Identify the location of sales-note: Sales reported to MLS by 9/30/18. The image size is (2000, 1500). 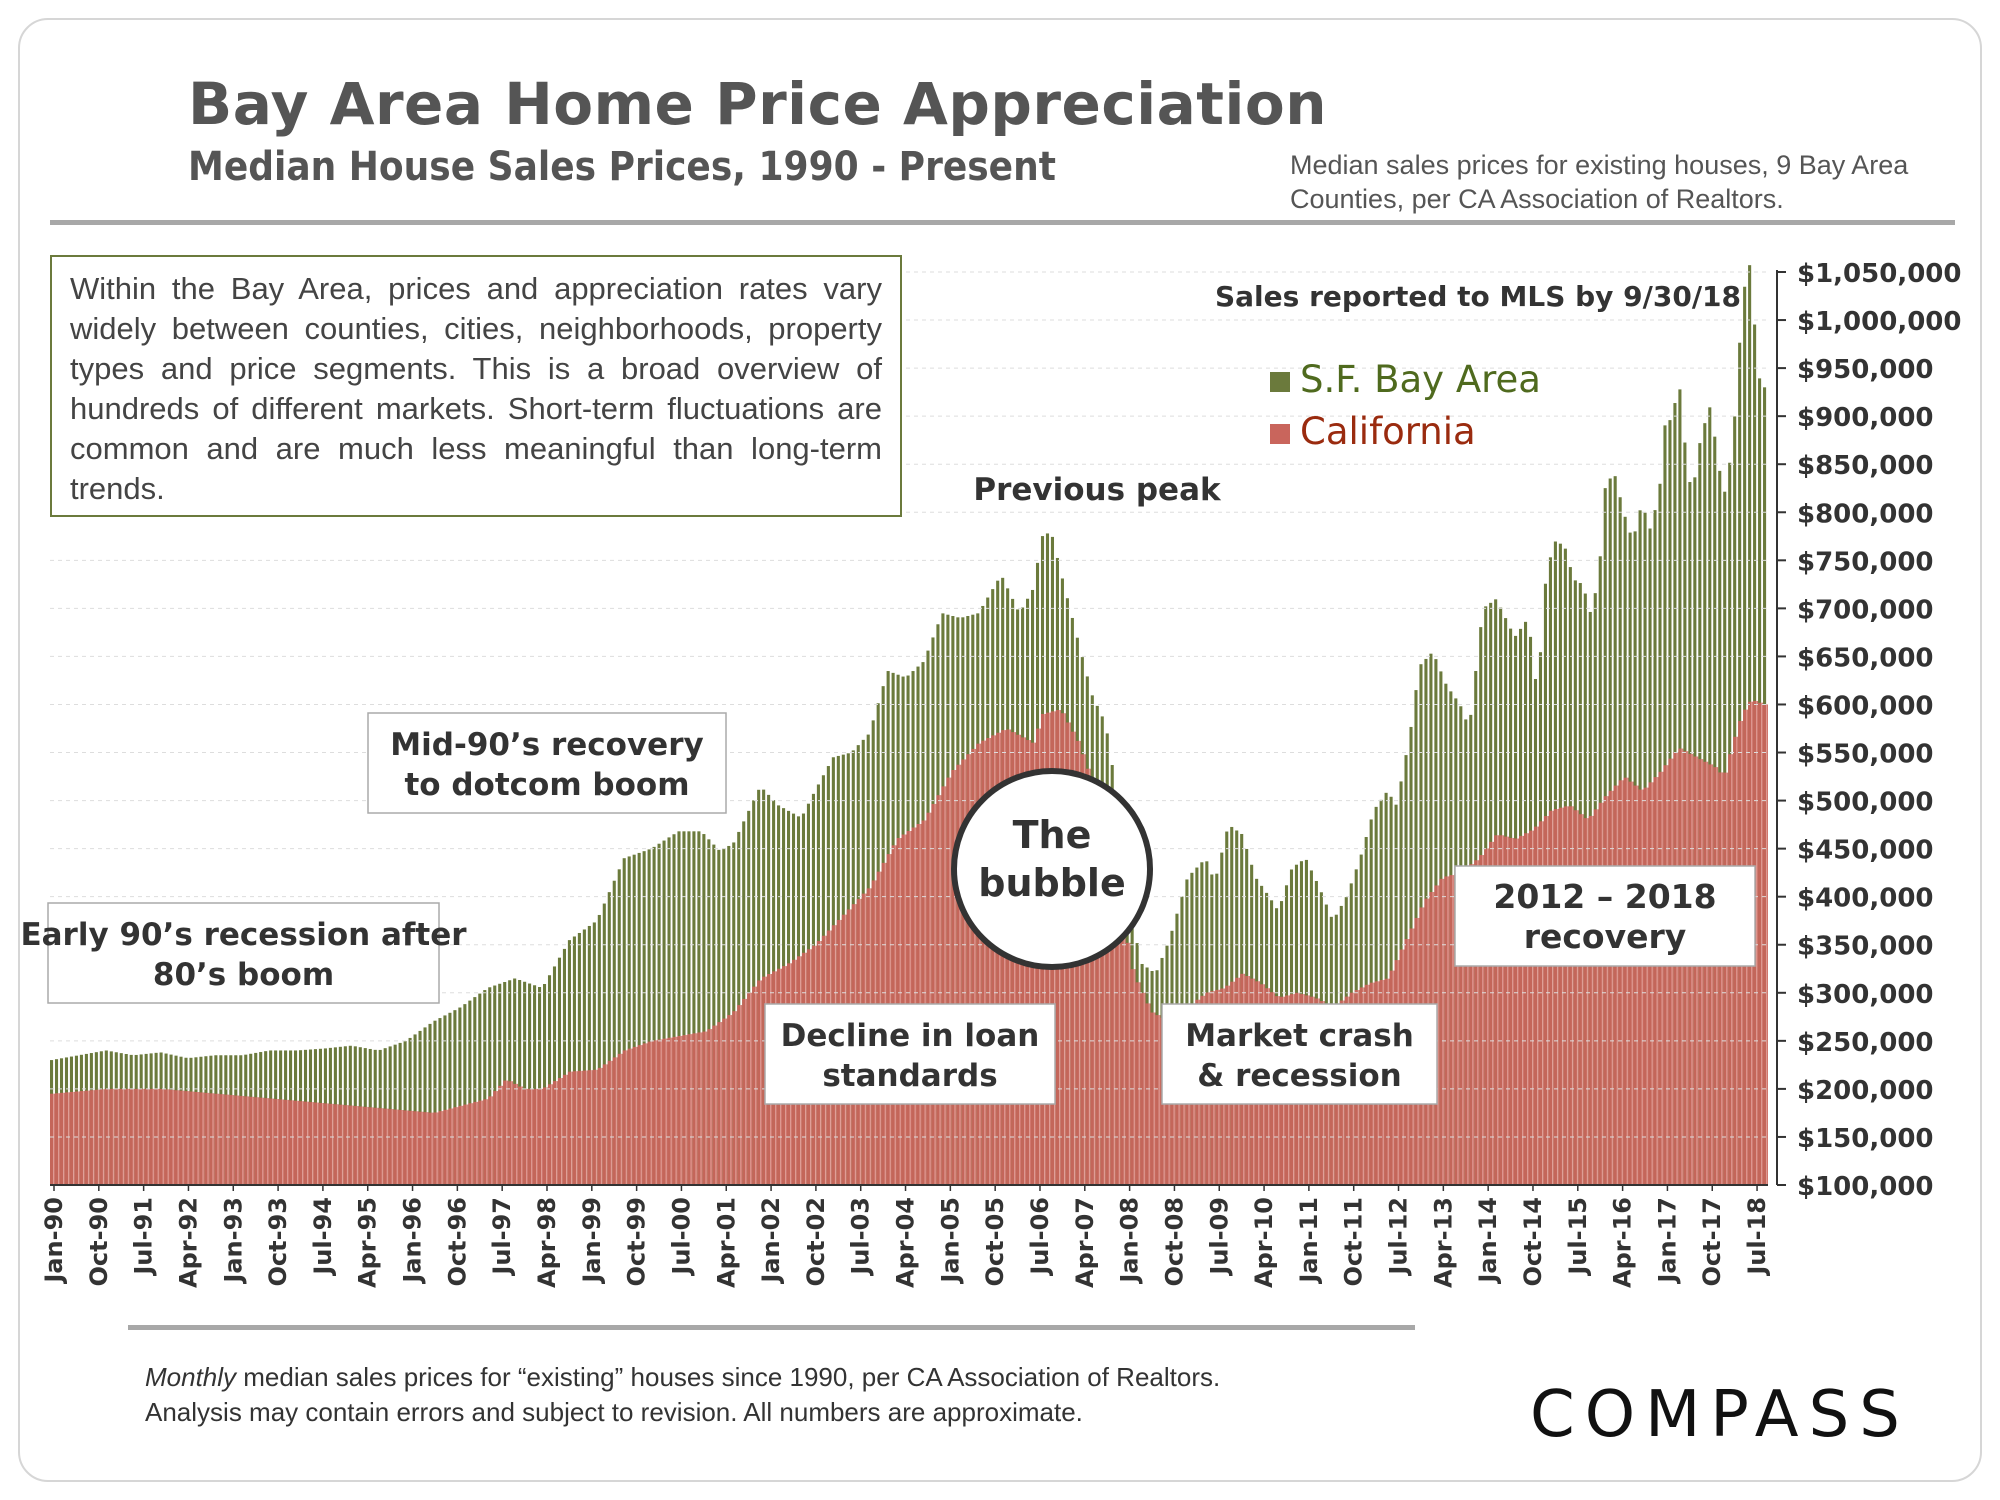
(1478, 296).